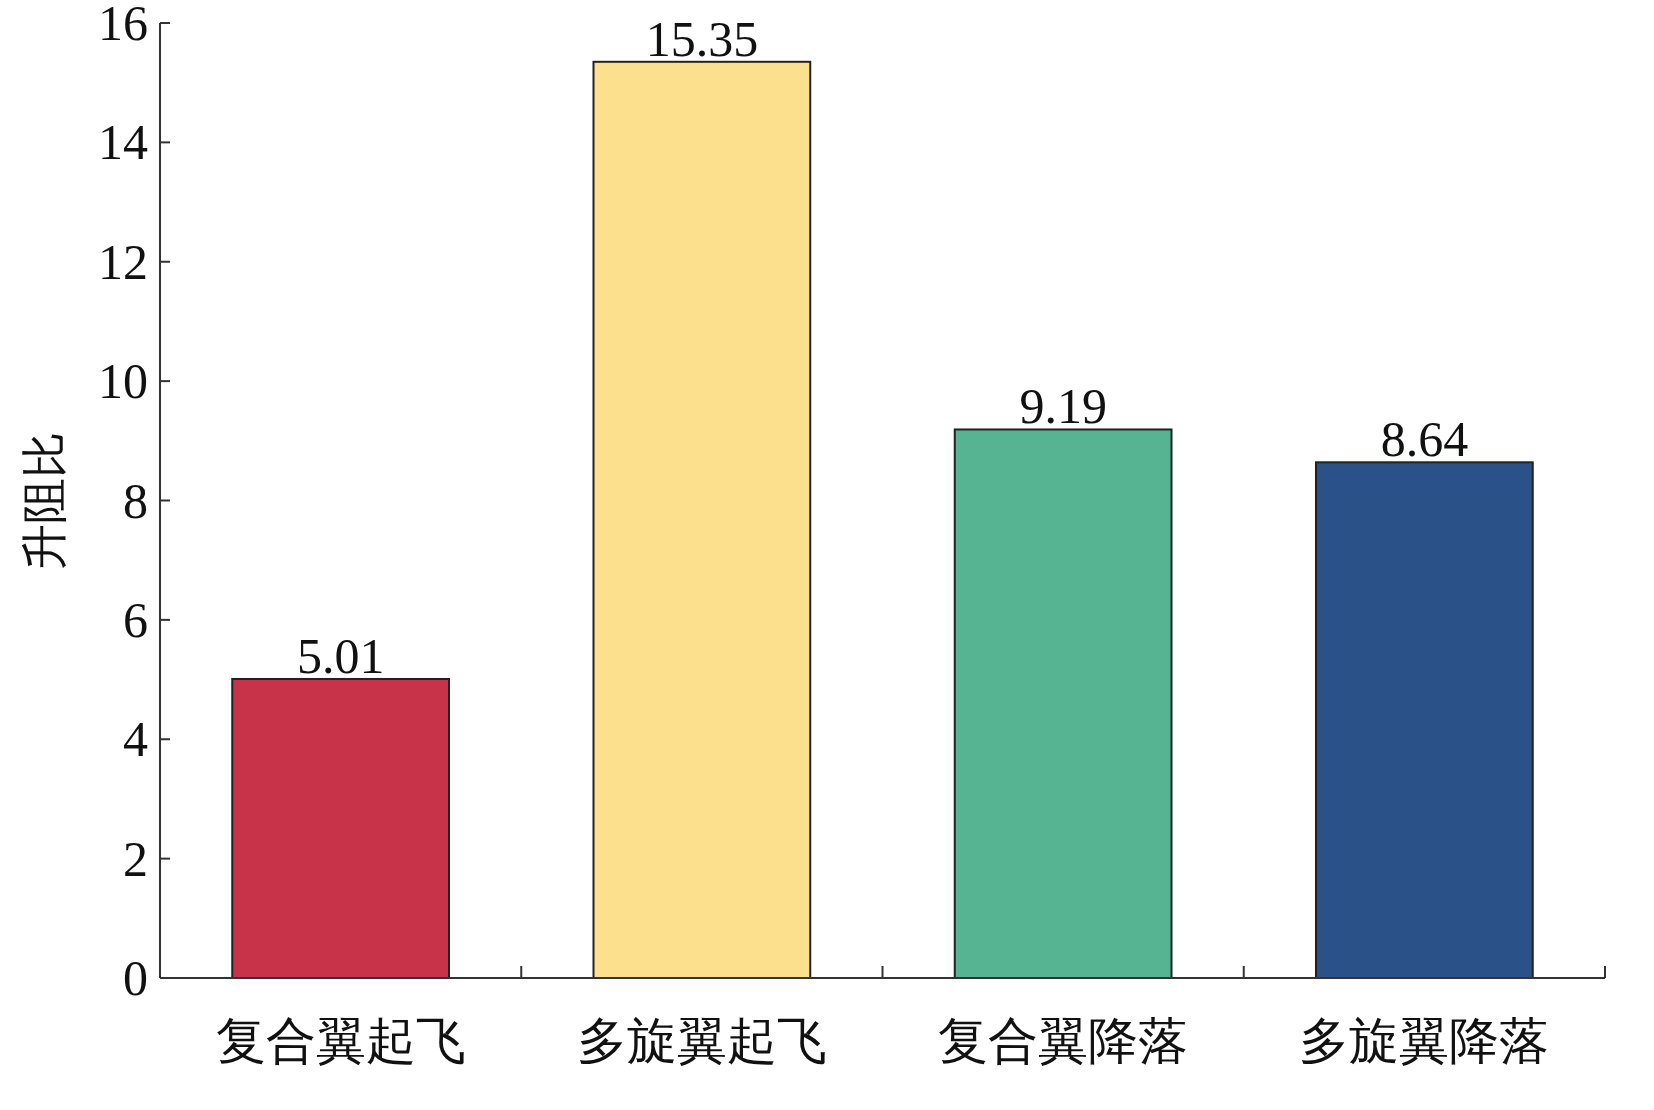 The width and height of the screenshot is (1654, 1110). What do you see at coordinates (123, 142) in the screenshot?
I see `y-tick-label: 14` at bounding box center [123, 142].